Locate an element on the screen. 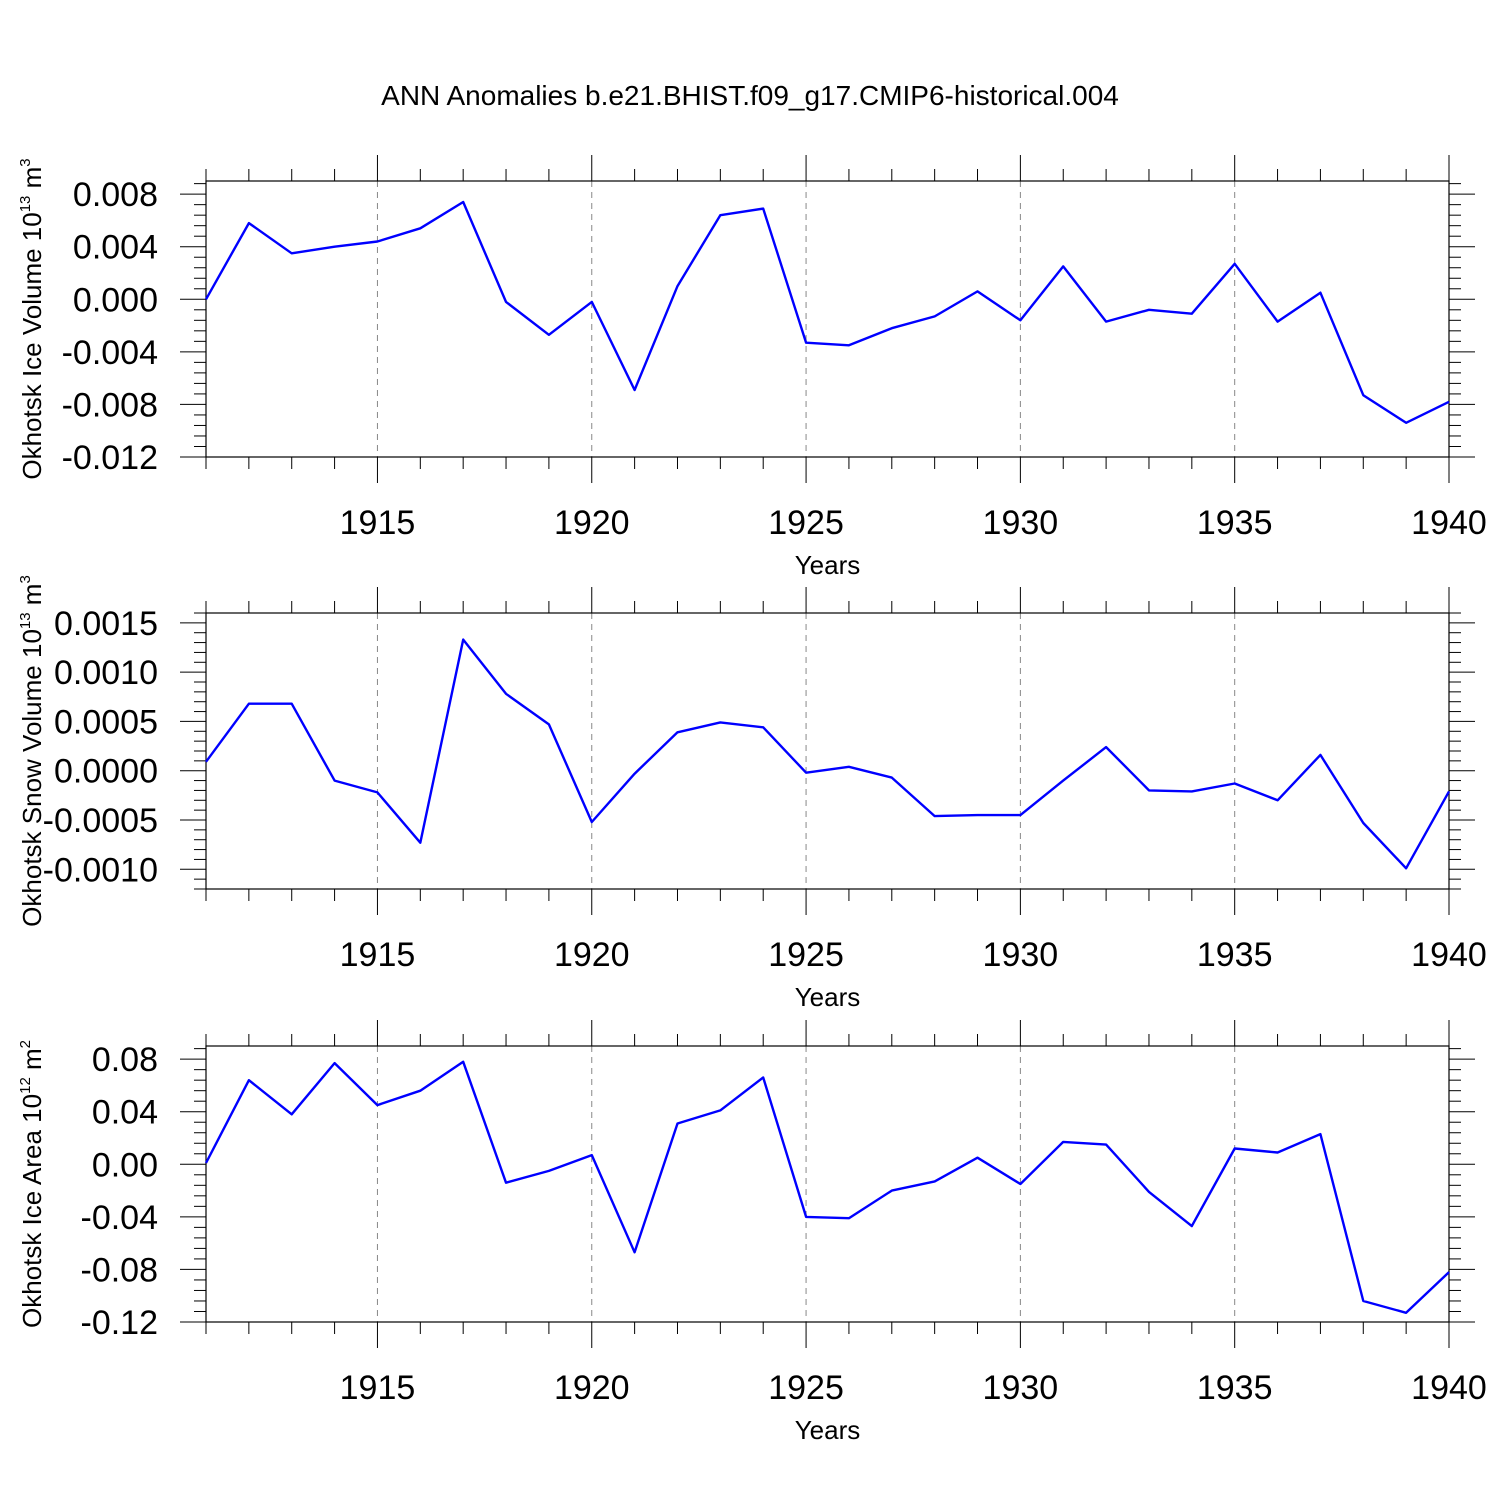 This screenshot has height=1500, width=1500. y-tick-label: 0.04 is located at coordinates (125, 1113).